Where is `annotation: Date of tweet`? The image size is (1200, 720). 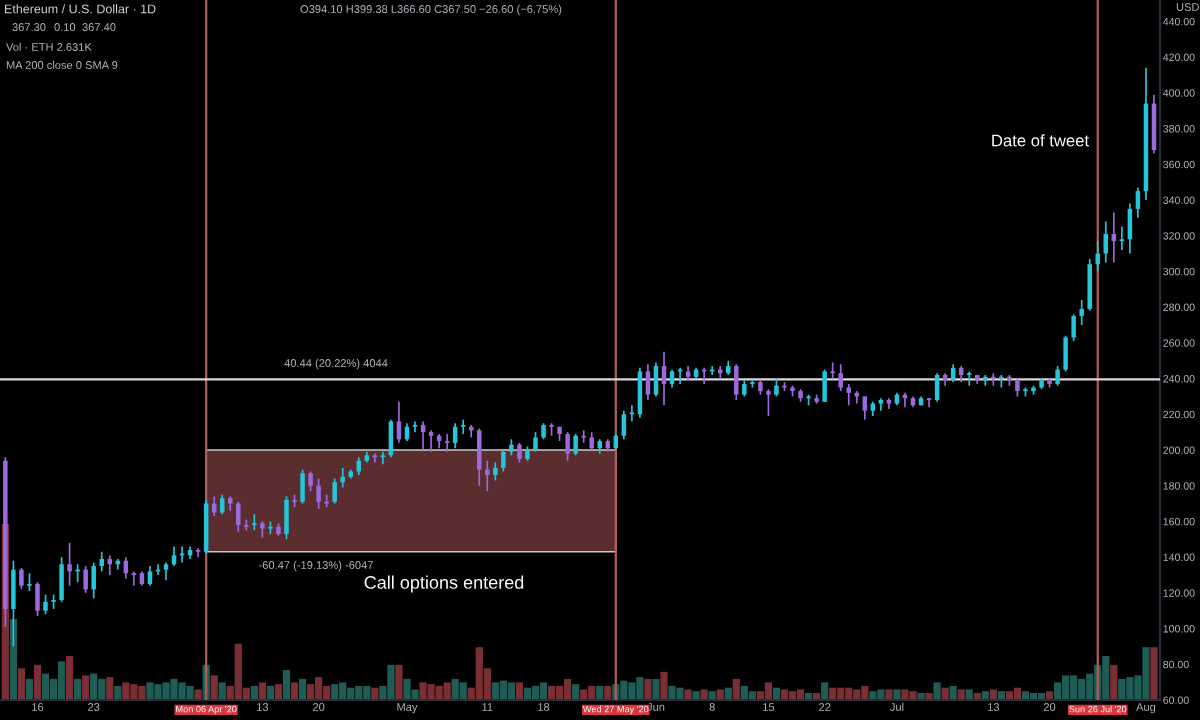 annotation: Date of tweet is located at coordinates (1040, 140).